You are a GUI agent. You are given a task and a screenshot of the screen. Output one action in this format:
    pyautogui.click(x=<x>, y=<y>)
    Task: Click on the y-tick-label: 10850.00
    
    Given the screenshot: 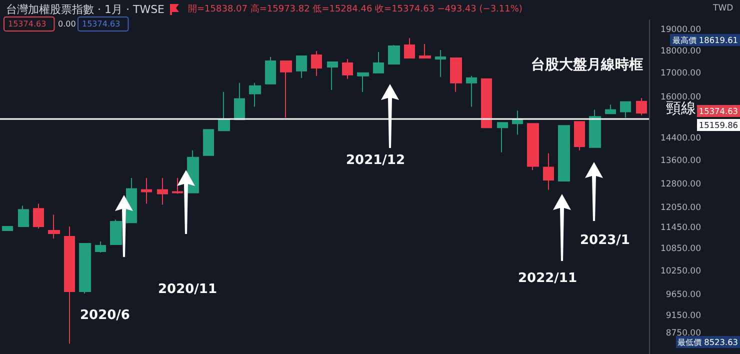 What is the action you would take?
    pyautogui.click(x=680, y=249)
    